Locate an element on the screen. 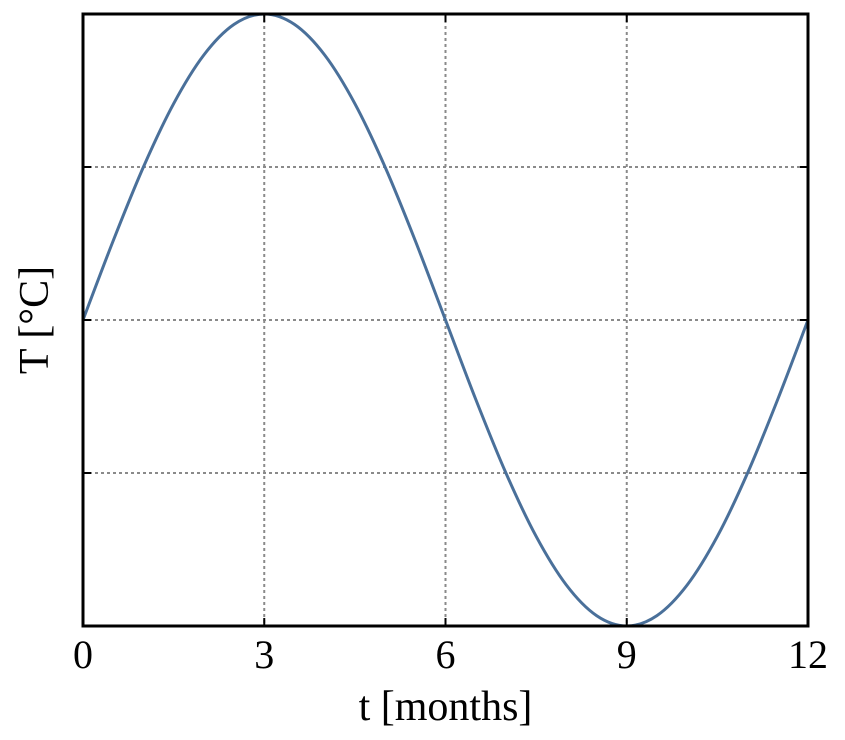 The width and height of the screenshot is (845, 740). x-tick-label: 6 is located at coordinates (446, 654).